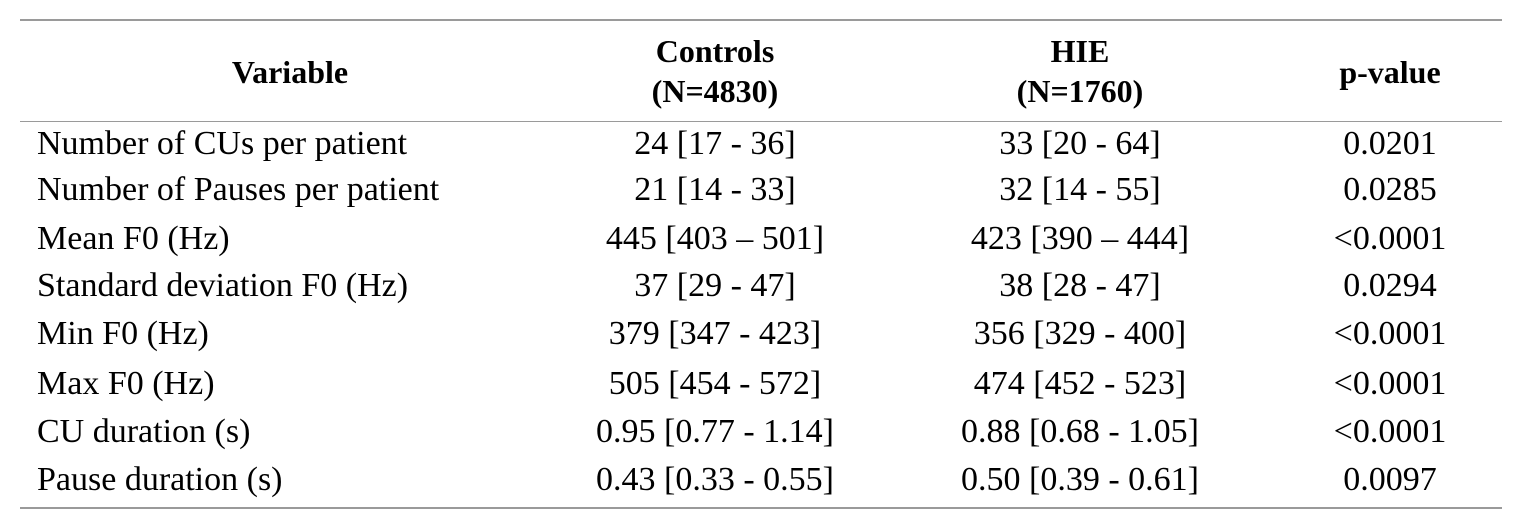  I want to click on table-top-rule, so click(761, 20).